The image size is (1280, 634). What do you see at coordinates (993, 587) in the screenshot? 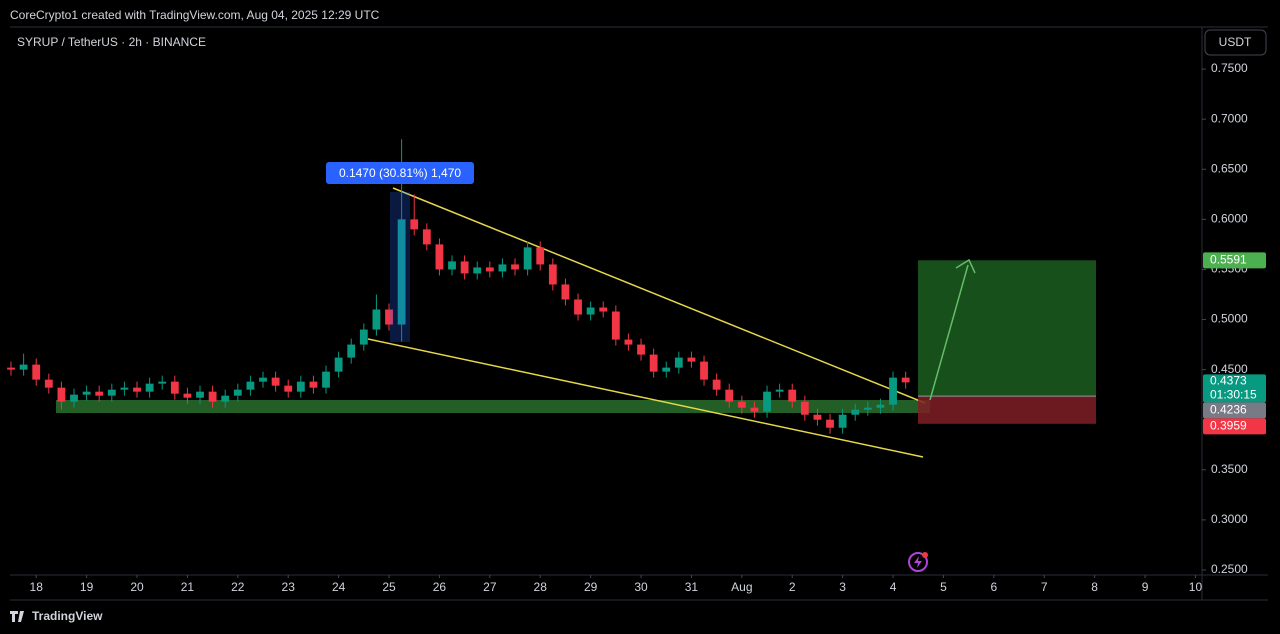
I see `x-tick-label: 6` at bounding box center [993, 587].